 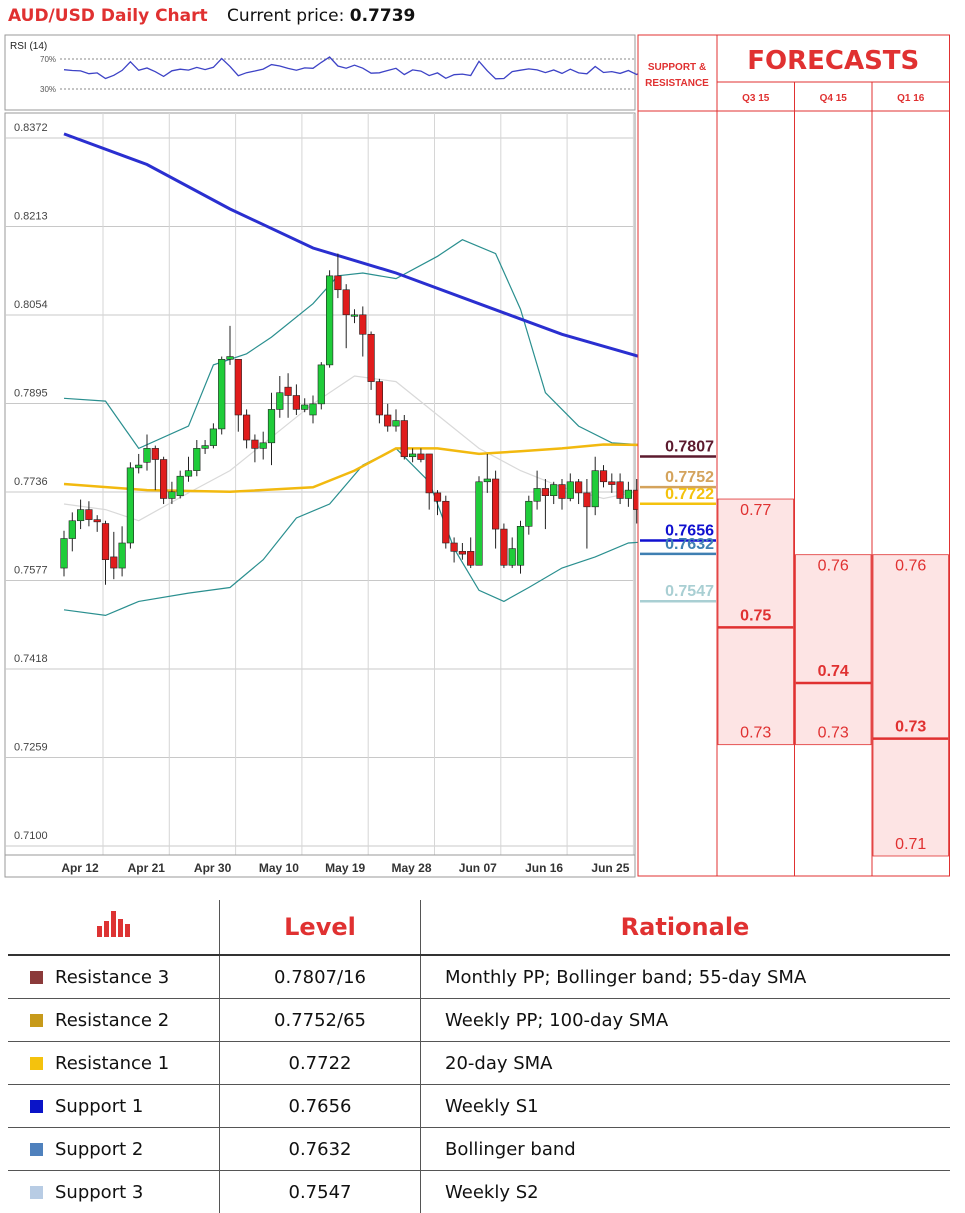 I want to click on x-tick-label: Jun 16, so click(x=544, y=868).